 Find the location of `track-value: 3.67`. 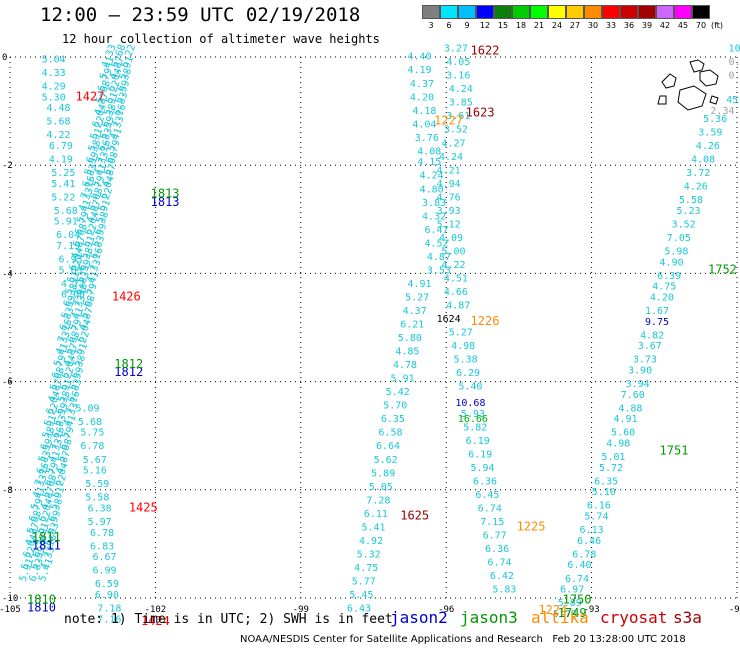

track-value: 3.67 is located at coordinates (650, 346).